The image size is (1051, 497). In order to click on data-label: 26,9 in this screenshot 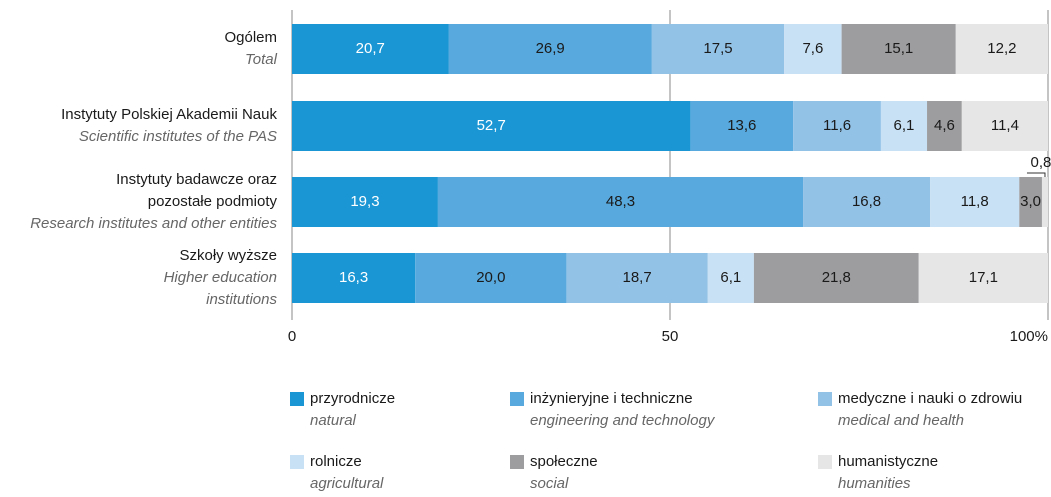, I will do `click(550, 48)`.